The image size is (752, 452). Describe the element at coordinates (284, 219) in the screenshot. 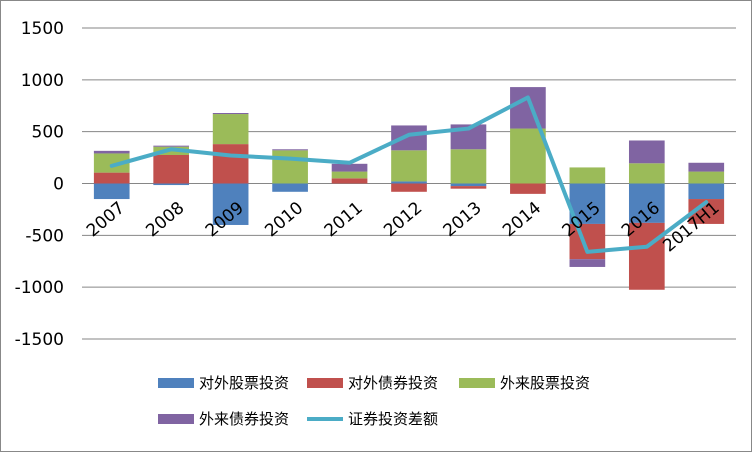

I see `x-tick-label: 2010` at that location.